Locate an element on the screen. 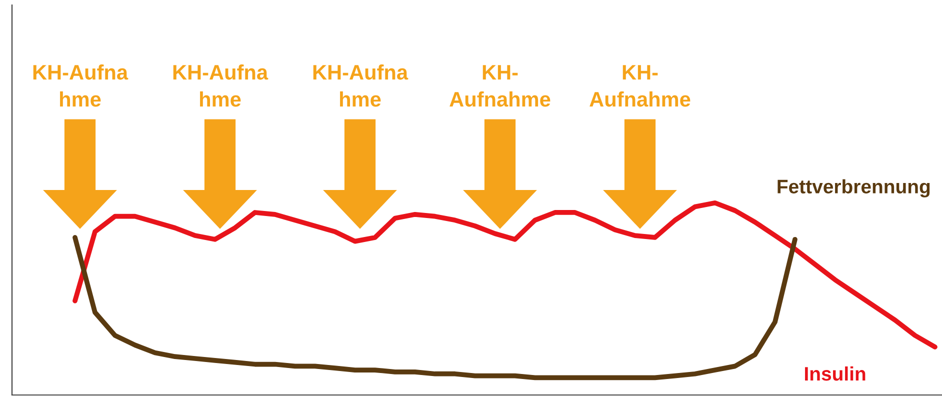  text: Insulin is located at coordinates (835, 373).